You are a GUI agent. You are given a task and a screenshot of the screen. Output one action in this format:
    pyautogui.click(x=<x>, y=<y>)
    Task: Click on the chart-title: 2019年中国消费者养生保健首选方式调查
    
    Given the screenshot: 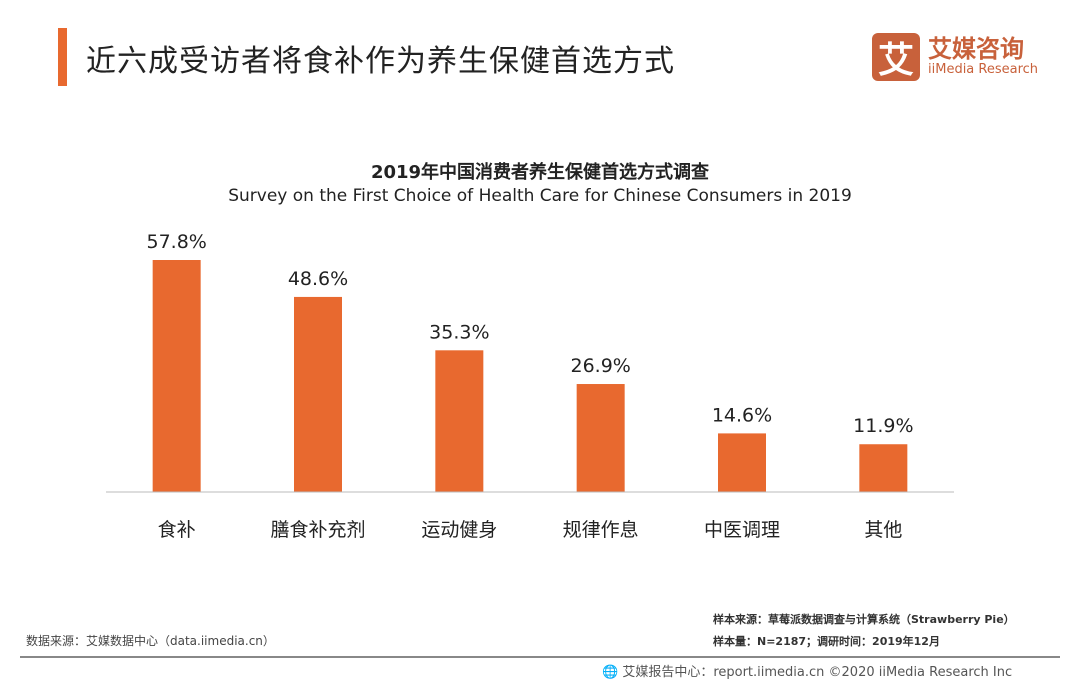 What is the action you would take?
    pyautogui.click(x=540, y=172)
    